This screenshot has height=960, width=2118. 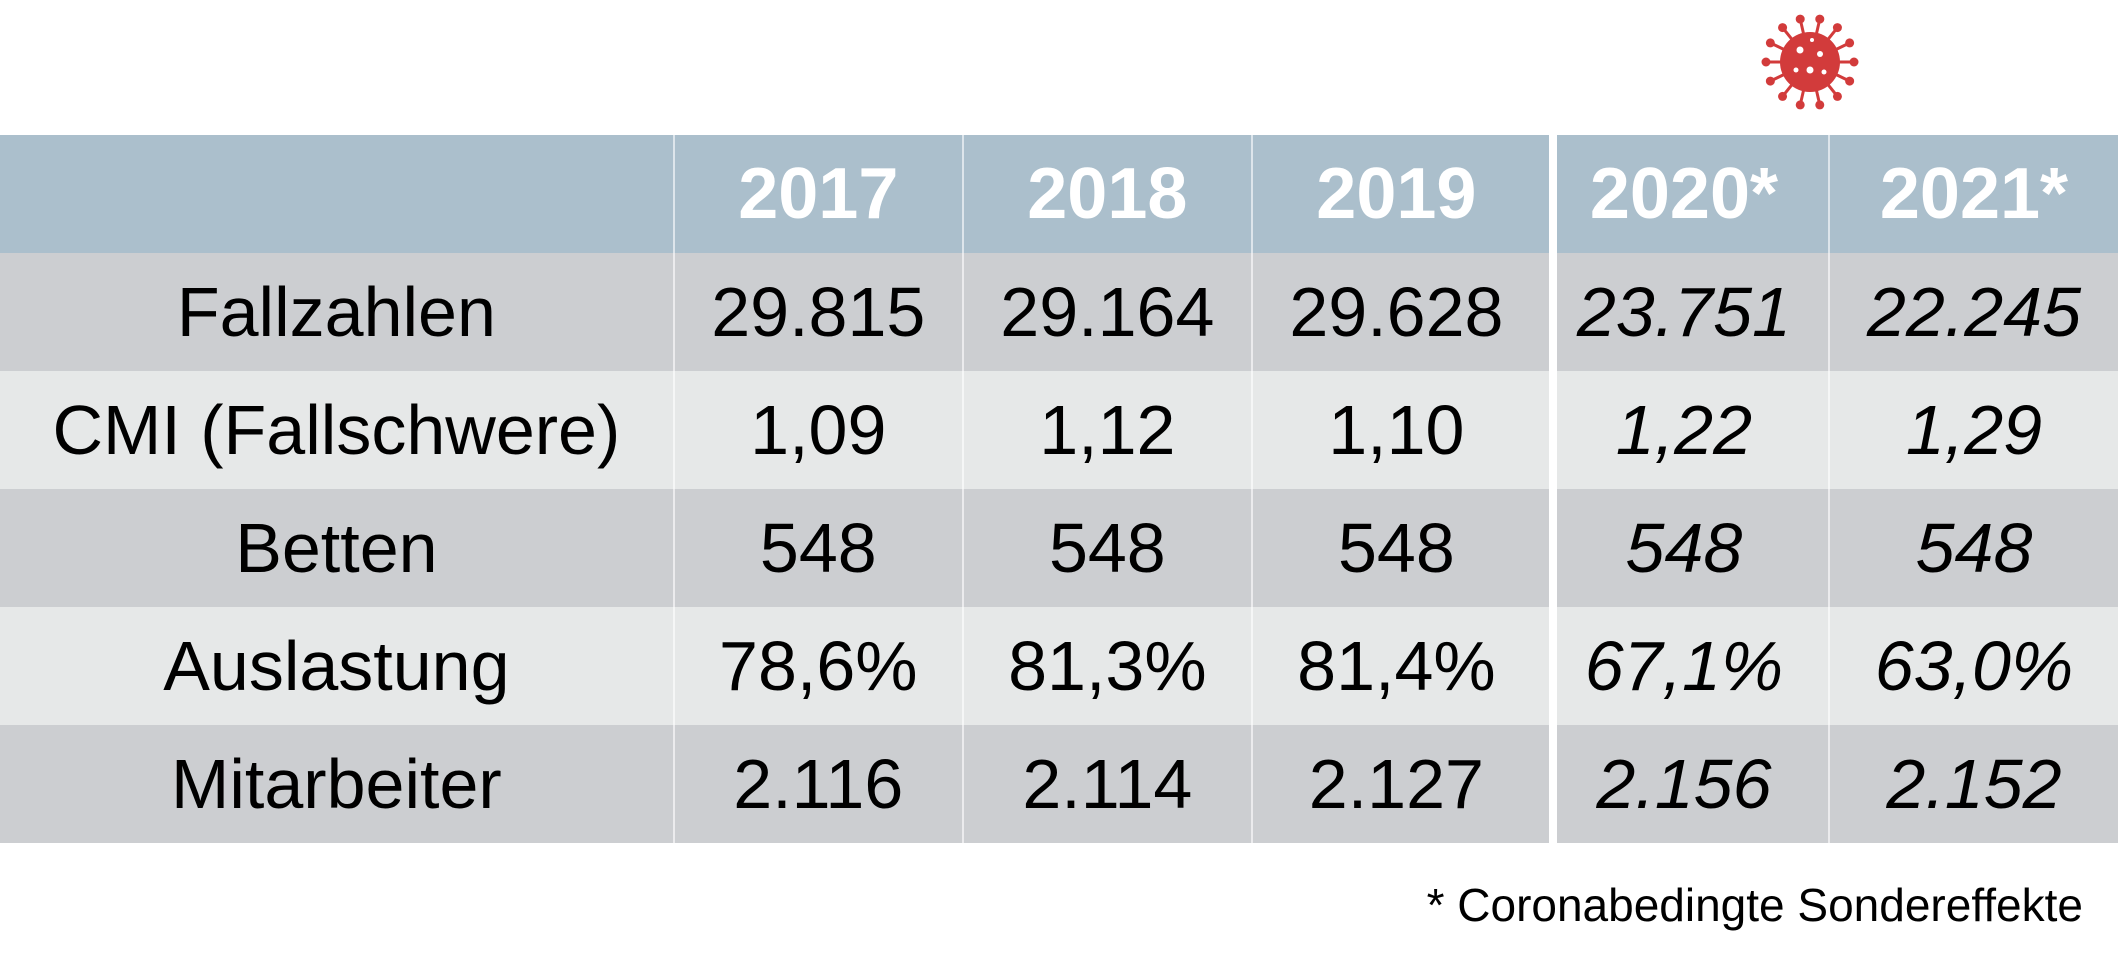 I want to click on table-cell: 2.156, so click(x=1684, y=784).